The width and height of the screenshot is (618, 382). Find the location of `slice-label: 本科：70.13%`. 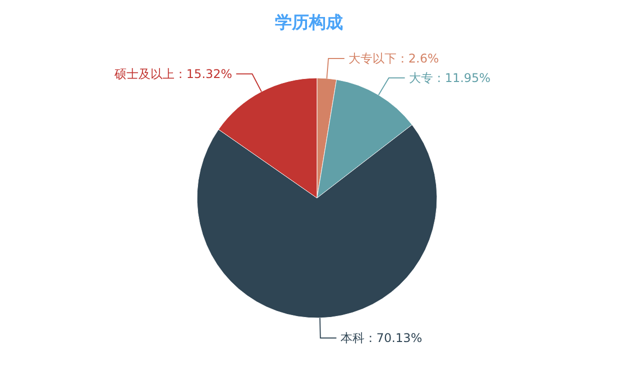

slice-label: 本科：70.13% is located at coordinates (381, 338).